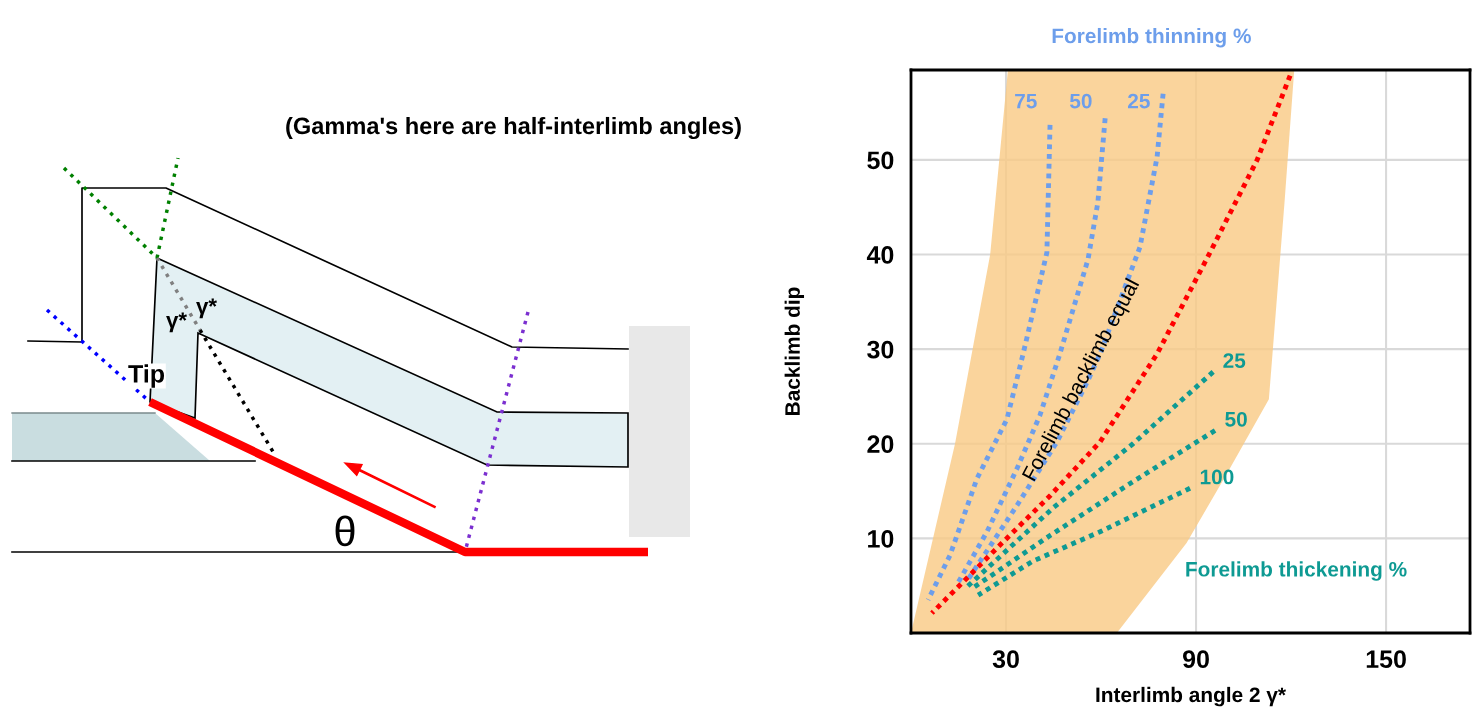 The width and height of the screenshot is (1473, 726). What do you see at coordinates (880, 255) in the screenshot?
I see `y-tick-label: 40` at bounding box center [880, 255].